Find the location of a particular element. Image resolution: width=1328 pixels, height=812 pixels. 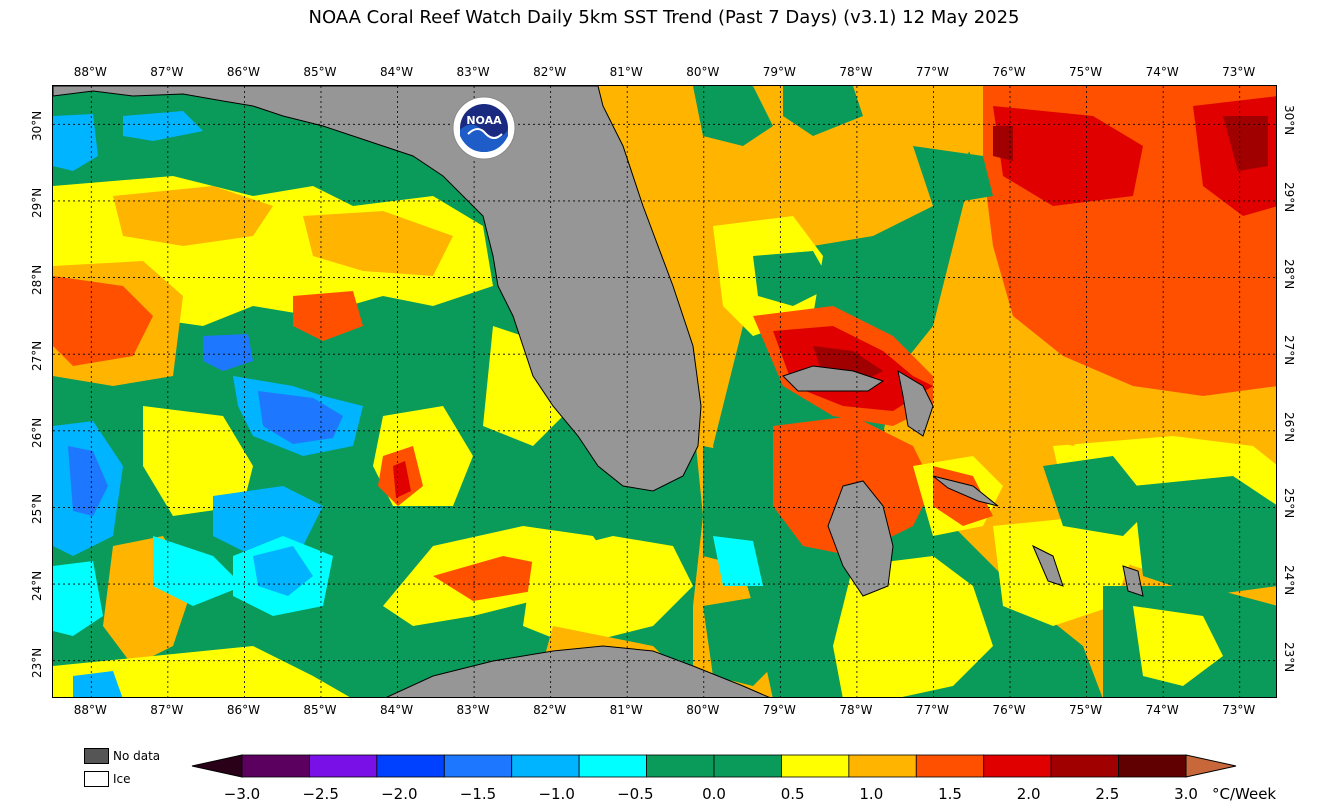

cuba-land is located at coordinates (578, 671).